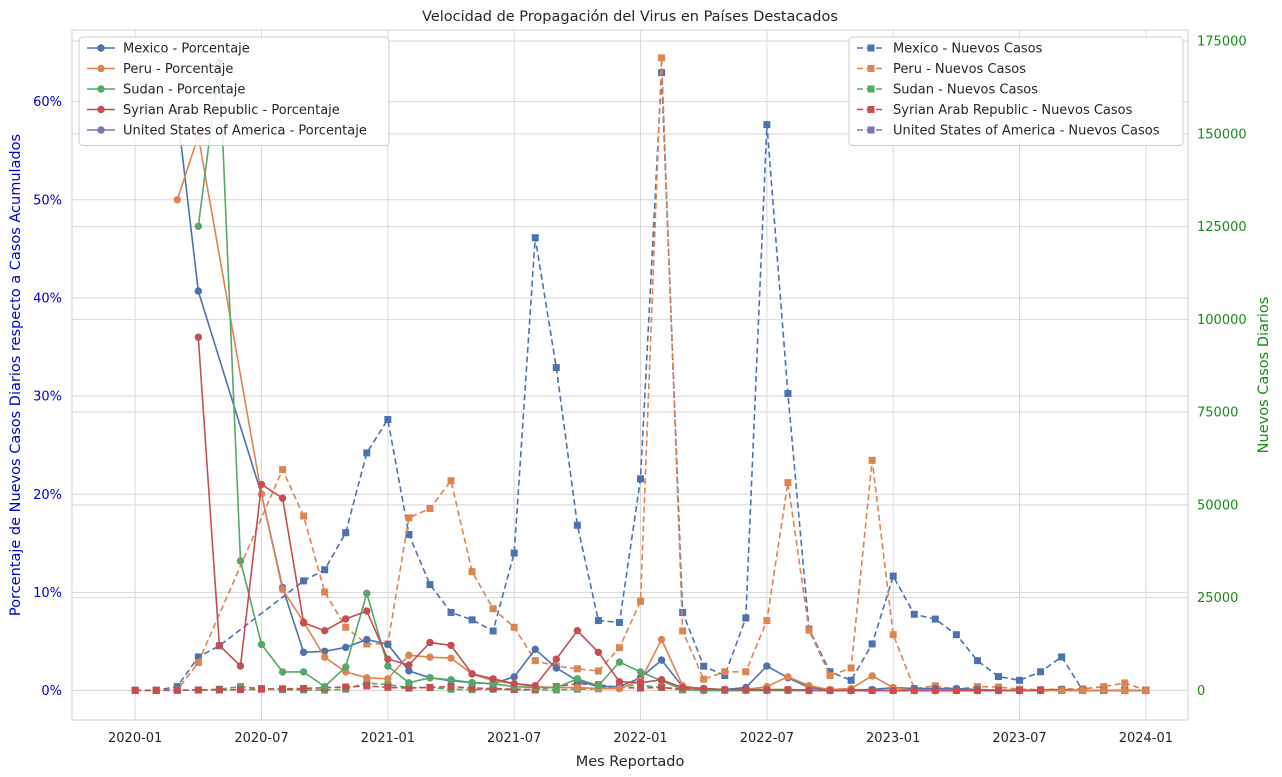 This screenshot has height=777, width=1282. What do you see at coordinates (1217, 598) in the screenshot?
I see `y-right-tick-label: 25000` at bounding box center [1217, 598].